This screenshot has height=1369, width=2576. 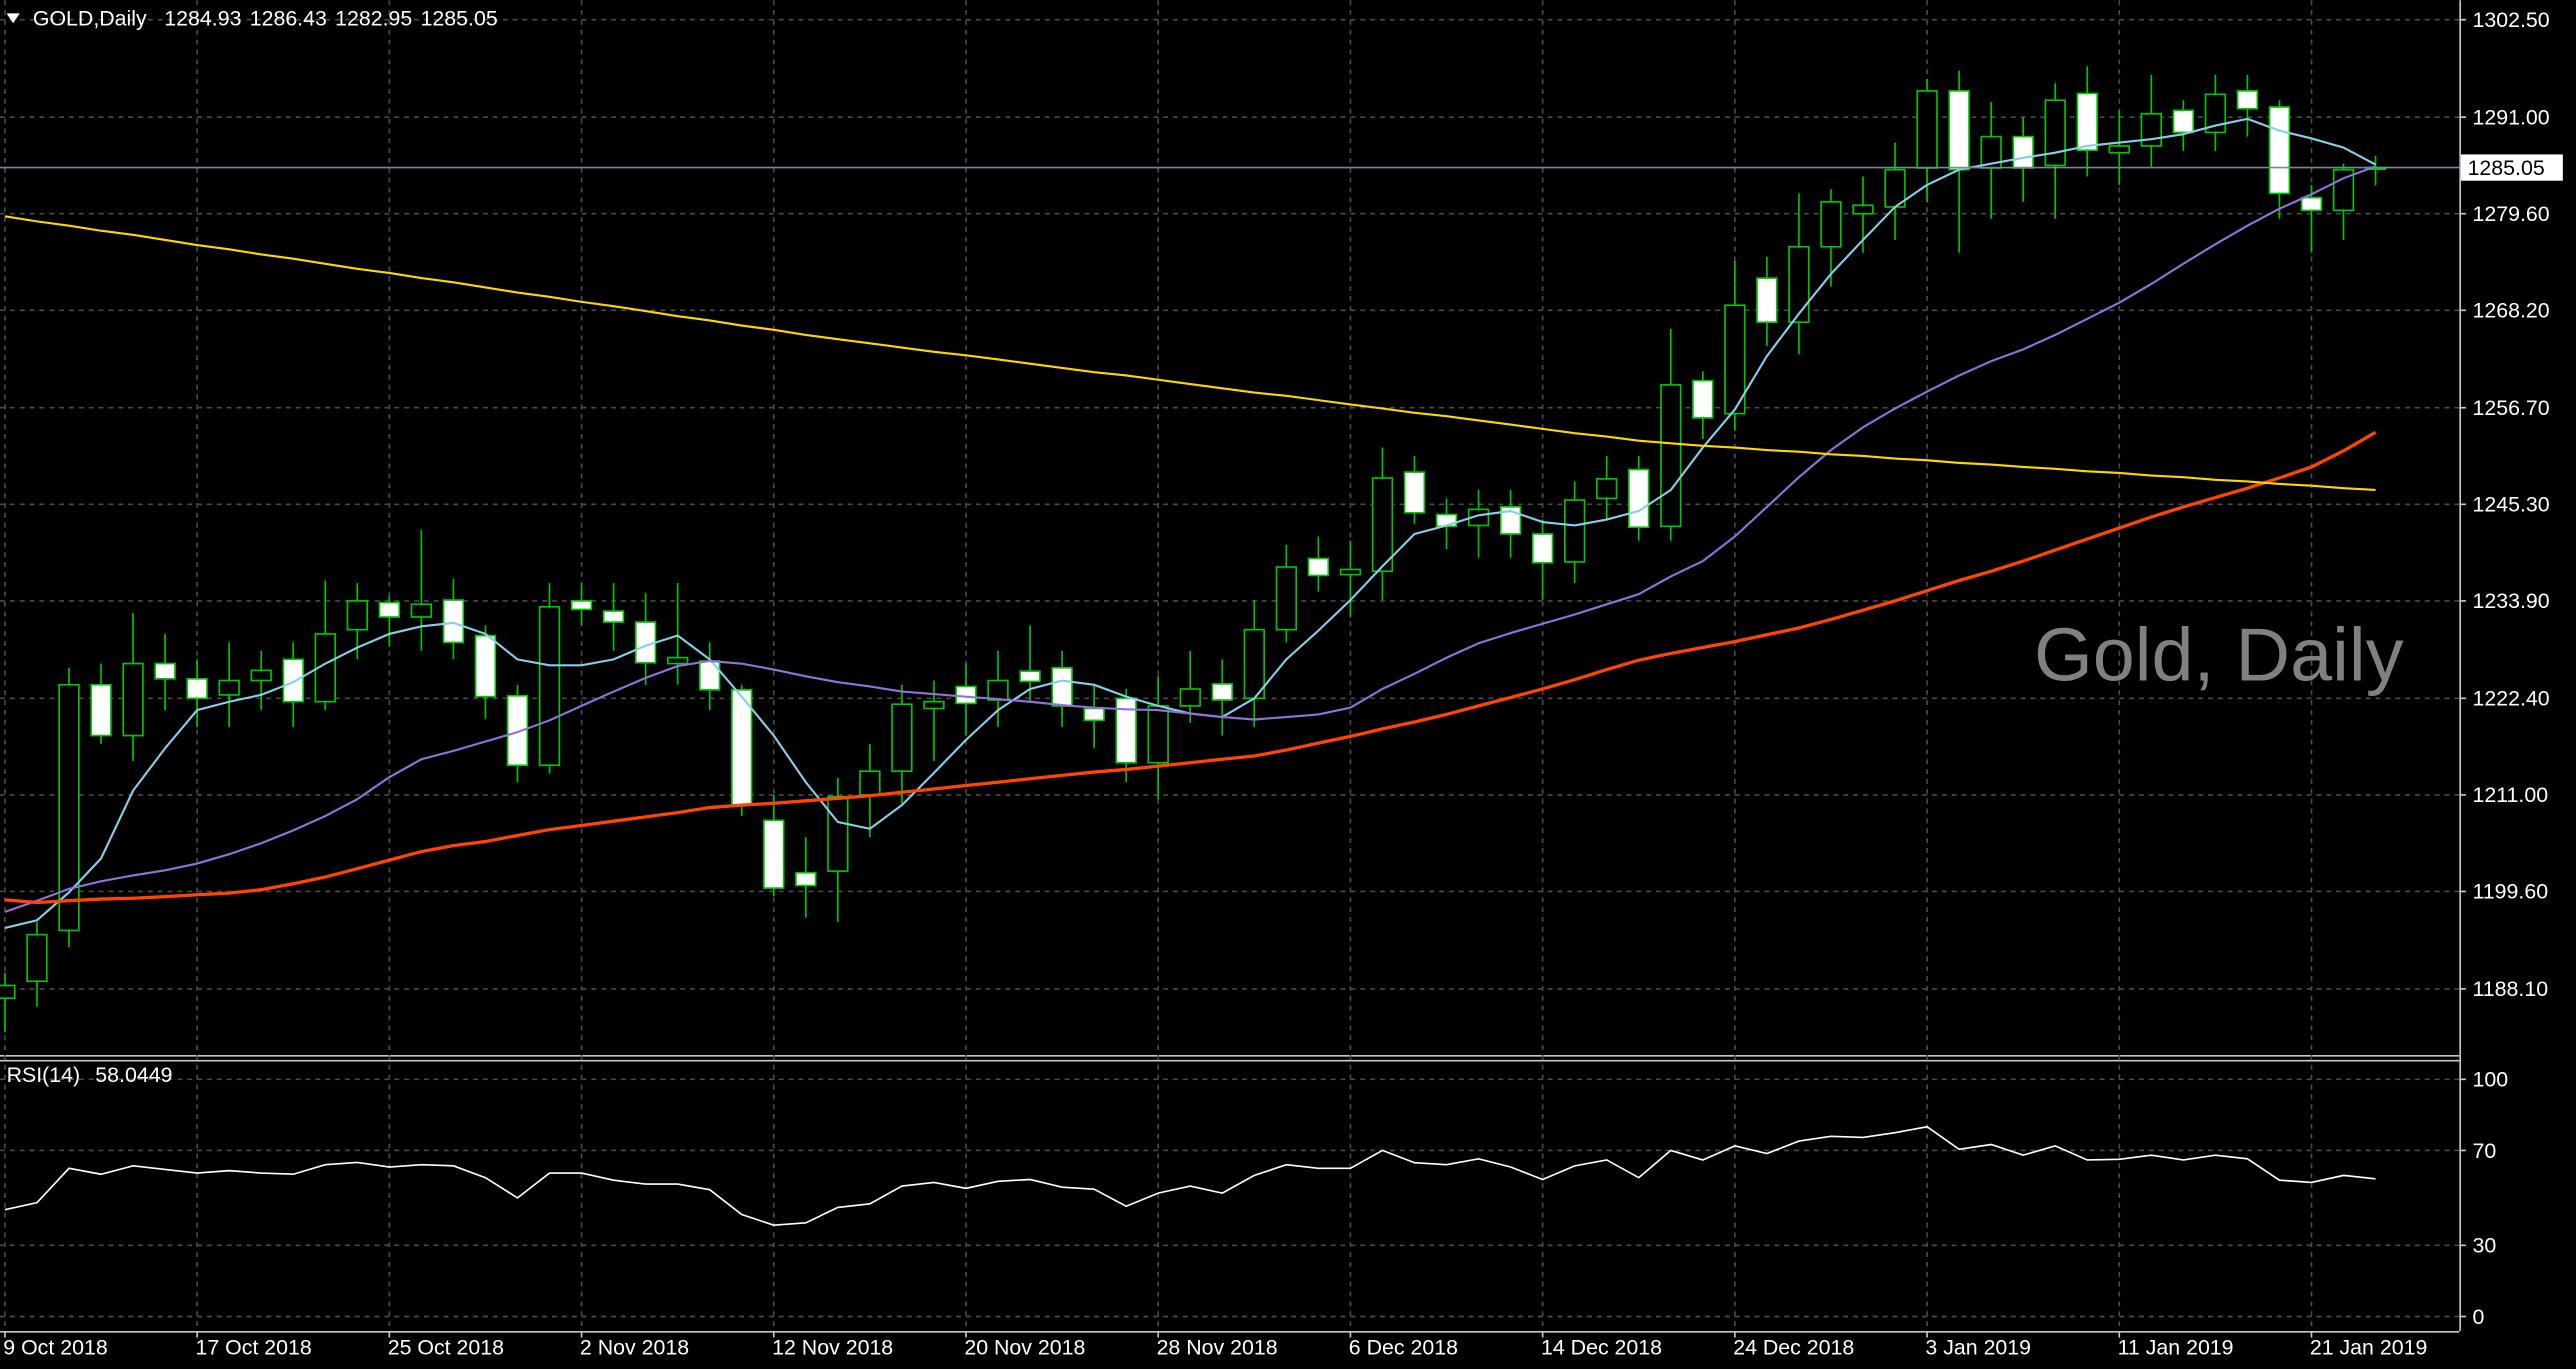 What do you see at coordinates (2510, 892) in the screenshot?
I see `y-tick-label: 1199.60` at bounding box center [2510, 892].